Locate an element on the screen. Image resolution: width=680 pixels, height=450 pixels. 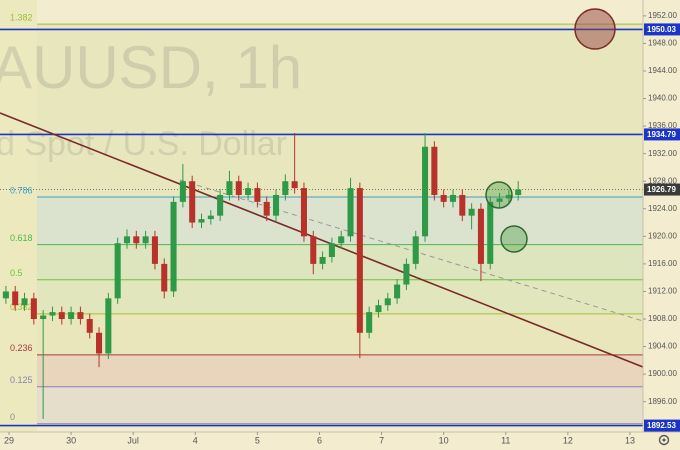
y-tick-label: 1900.00 is located at coordinates (662, 373).